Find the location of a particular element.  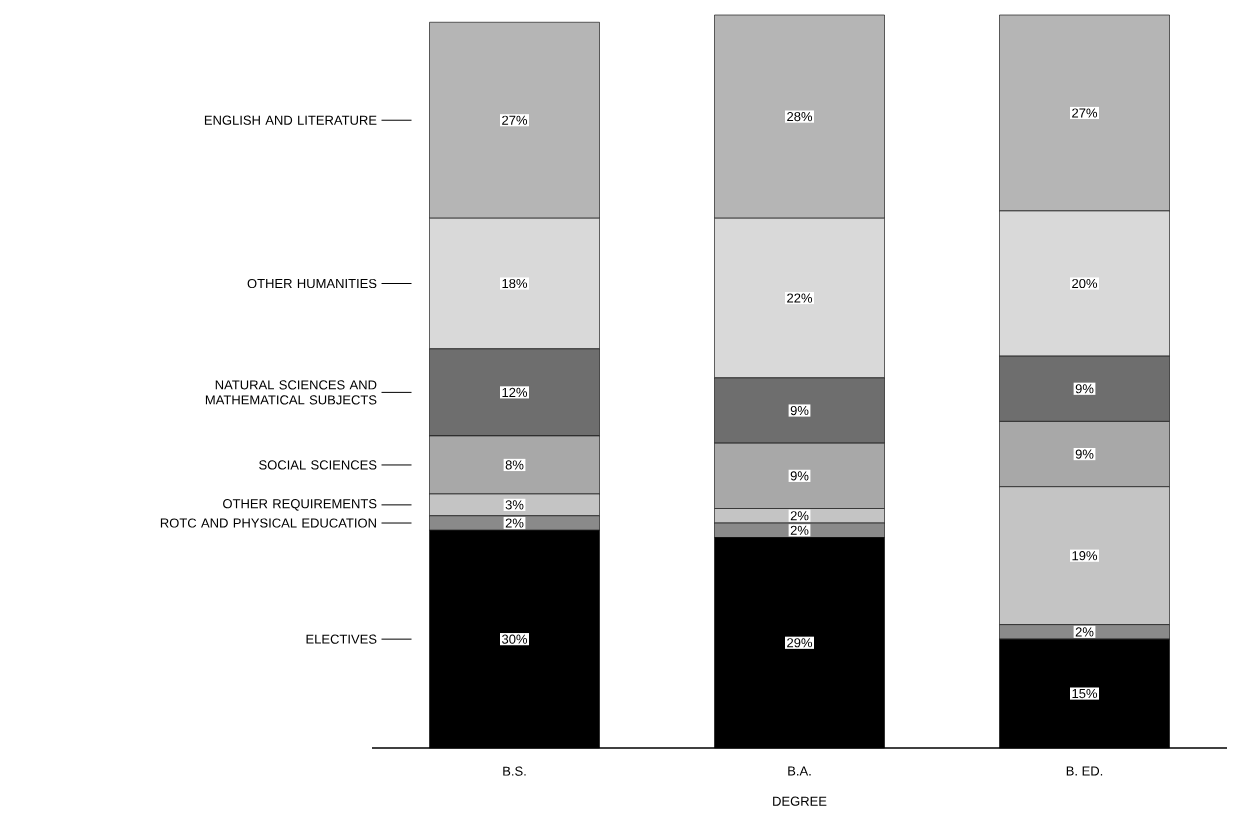

data-label: 15% is located at coordinates (1085, 694).